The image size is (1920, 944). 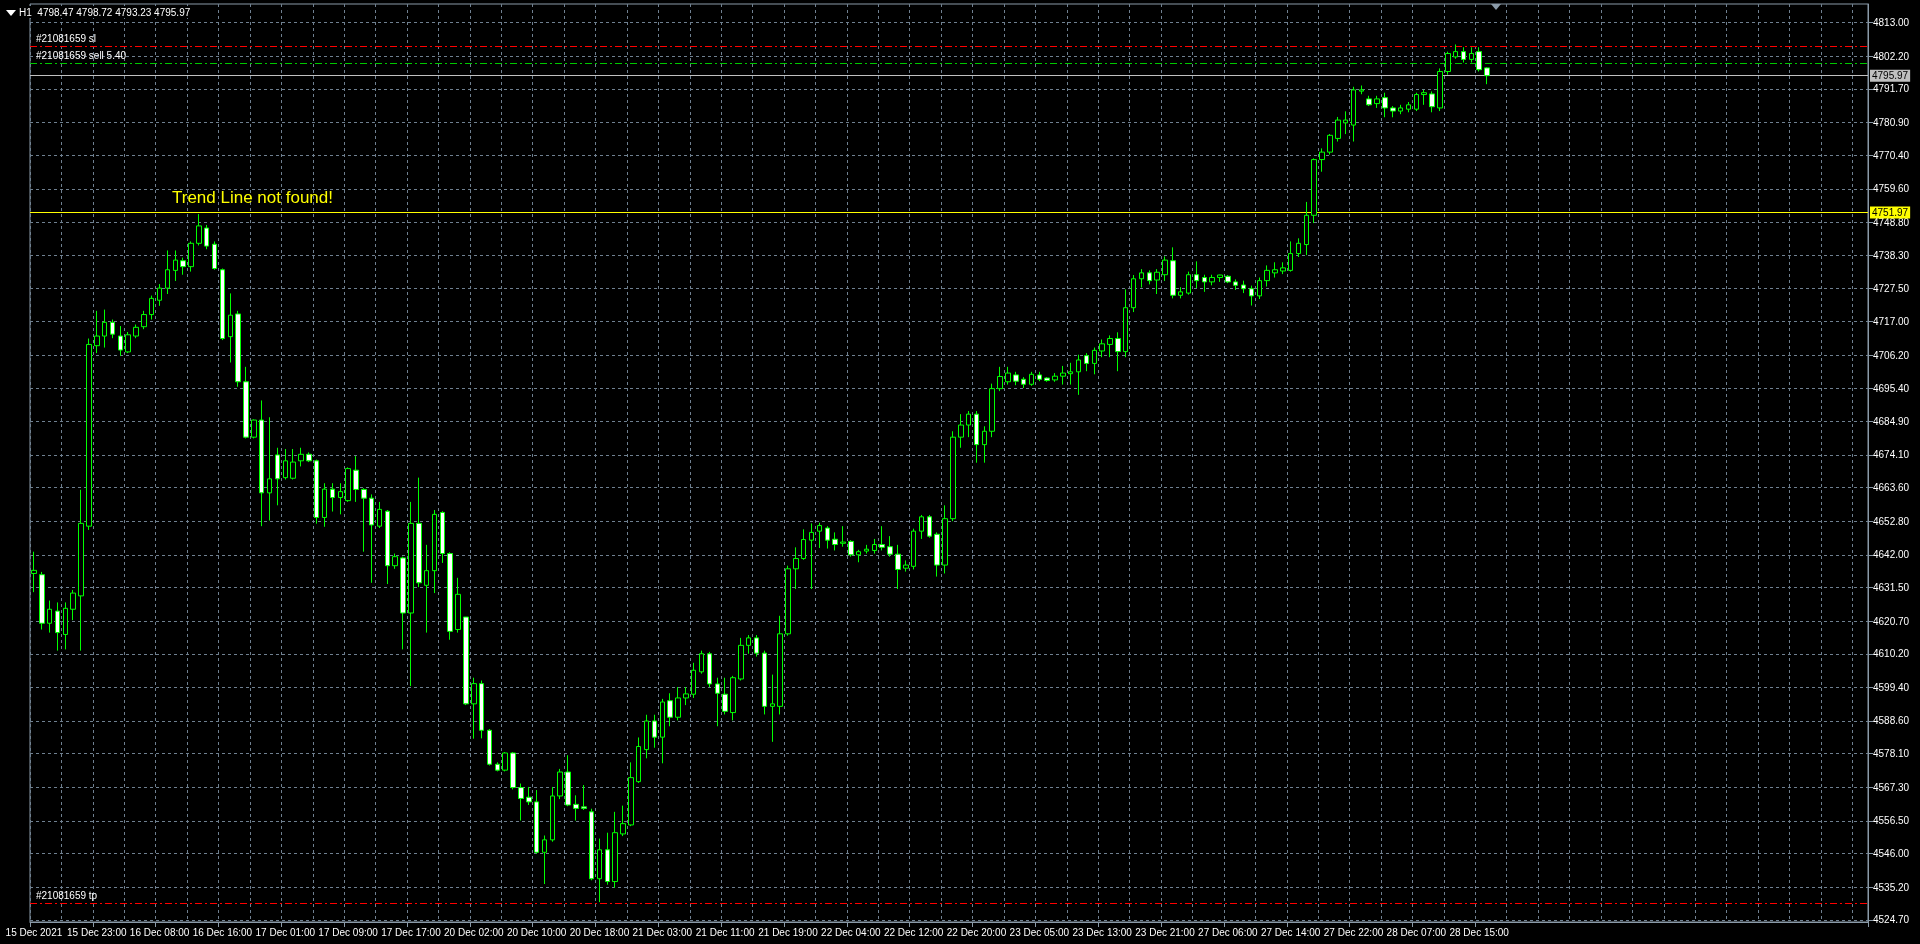 I want to click on x-tick-label: 20 Dec 18:00, so click(x=599, y=932).